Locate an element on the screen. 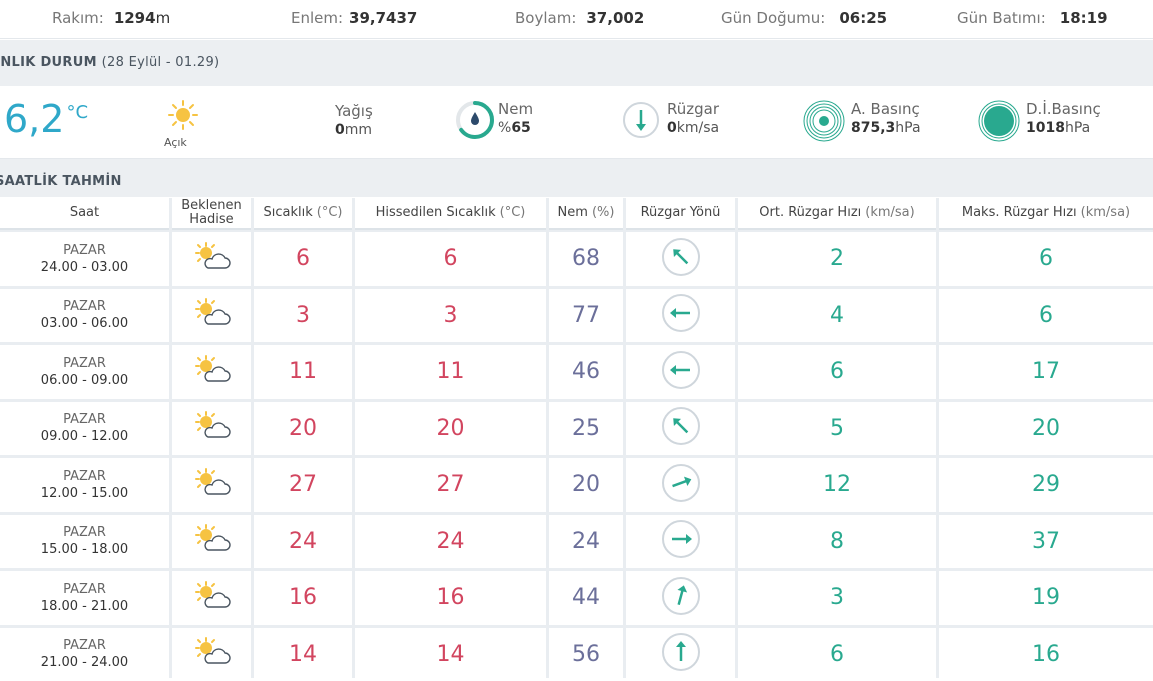 The height and width of the screenshot is (681, 1153). altitude-info: Rakım:1294m is located at coordinates (111, 18).